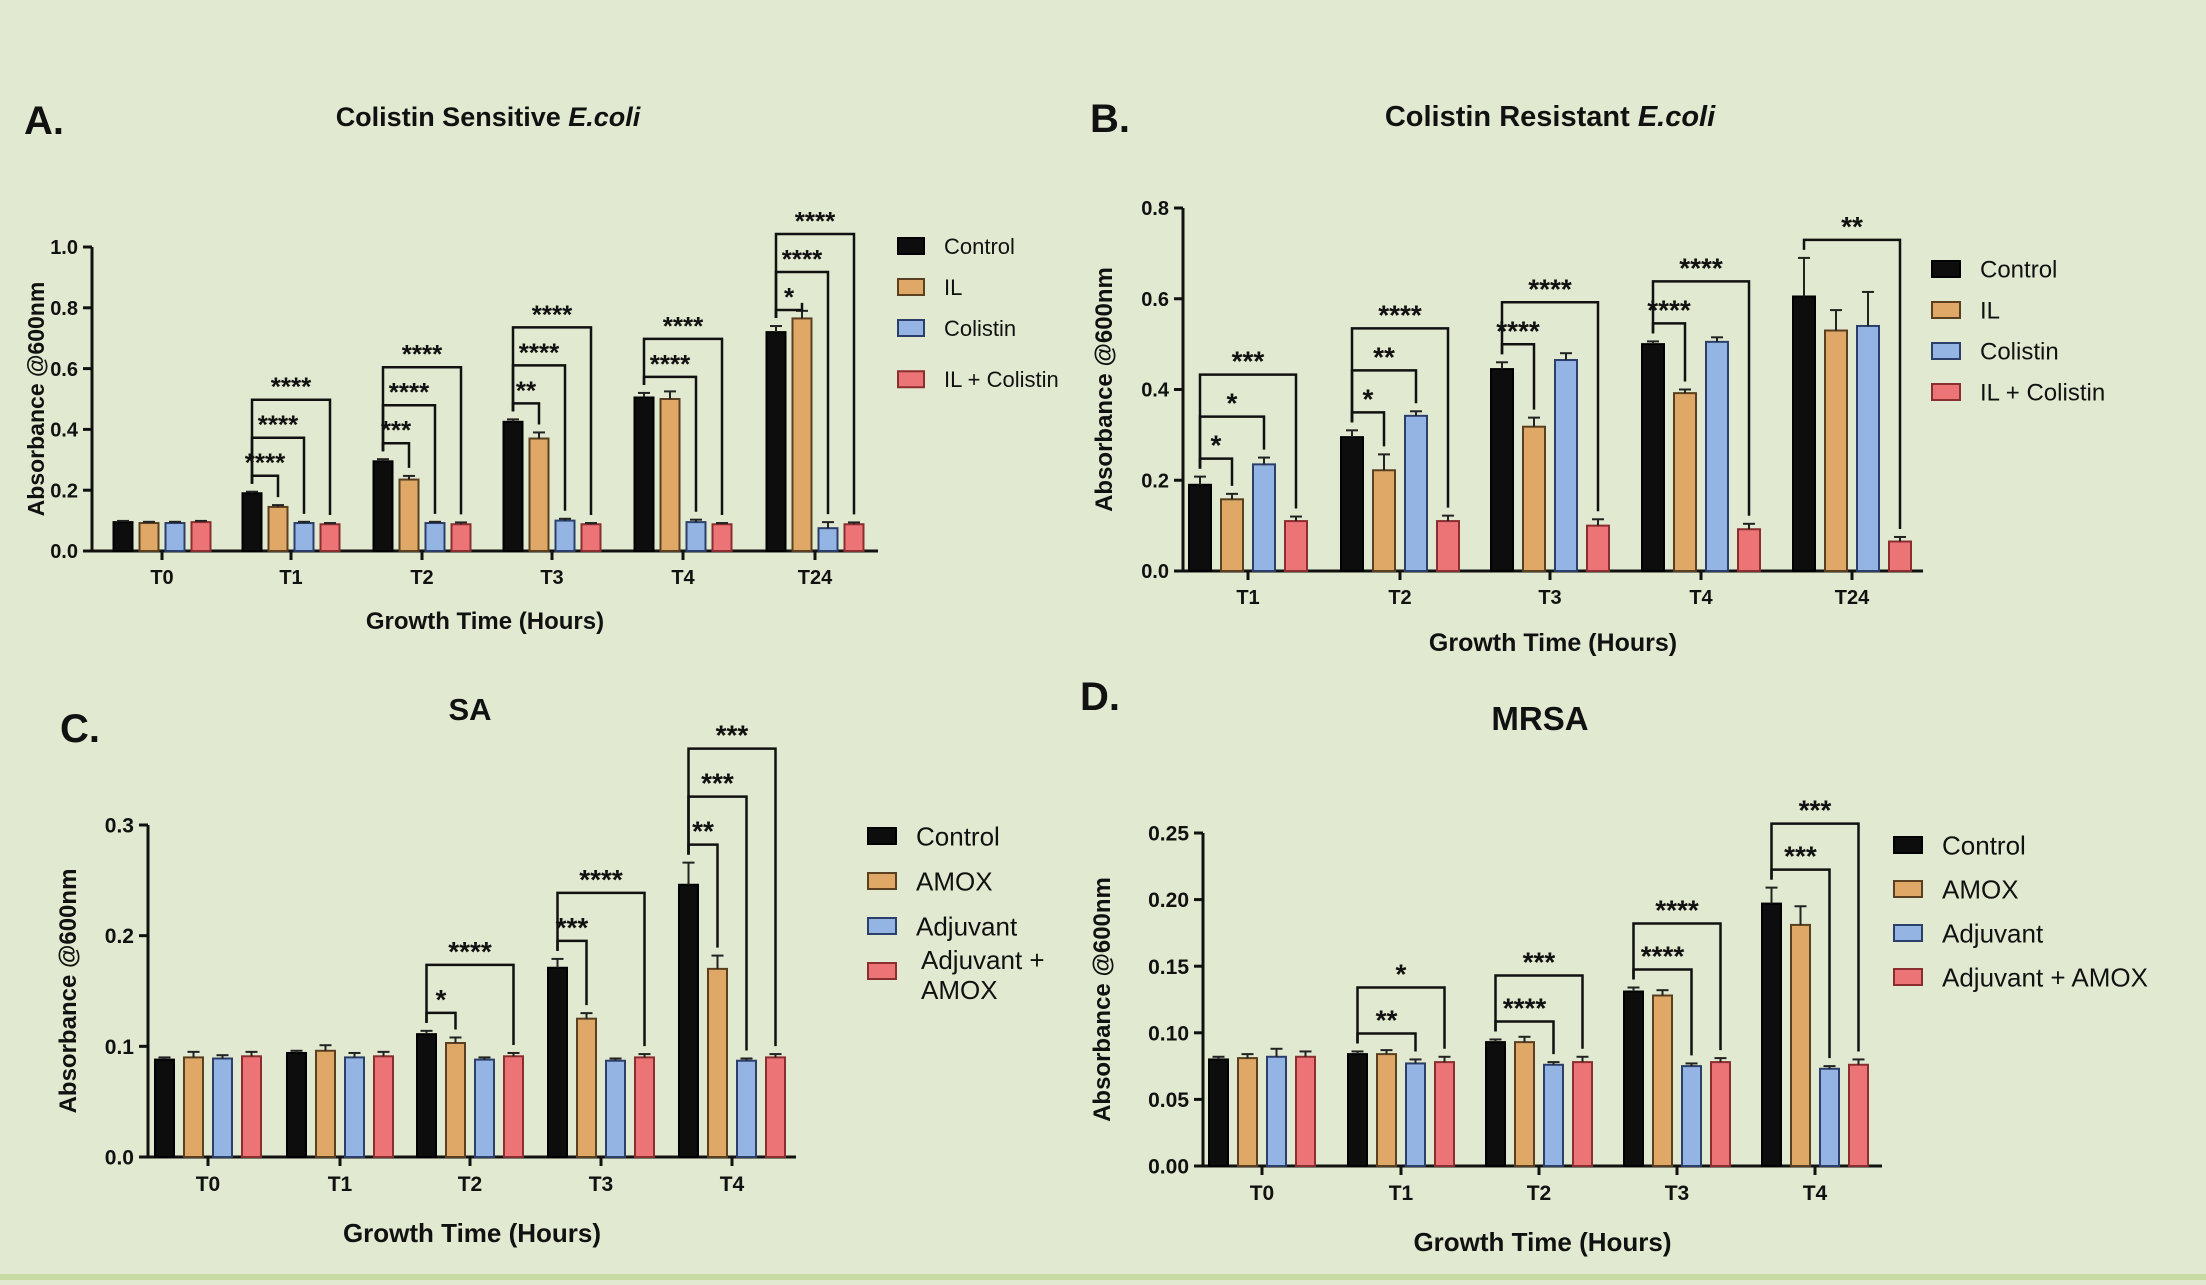 The image size is (2206, 1285). I want to click on panel-d-letter: D., so click(1100, 697).